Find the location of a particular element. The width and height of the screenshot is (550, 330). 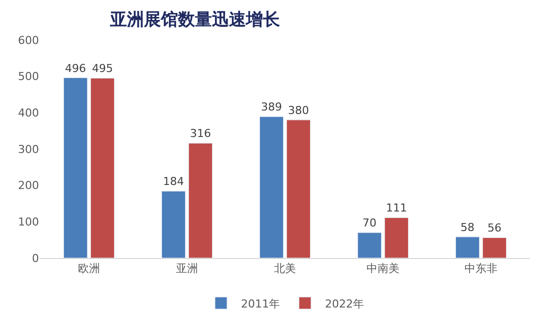

y-tick-label: 500 is located at coordinates (28, 77).